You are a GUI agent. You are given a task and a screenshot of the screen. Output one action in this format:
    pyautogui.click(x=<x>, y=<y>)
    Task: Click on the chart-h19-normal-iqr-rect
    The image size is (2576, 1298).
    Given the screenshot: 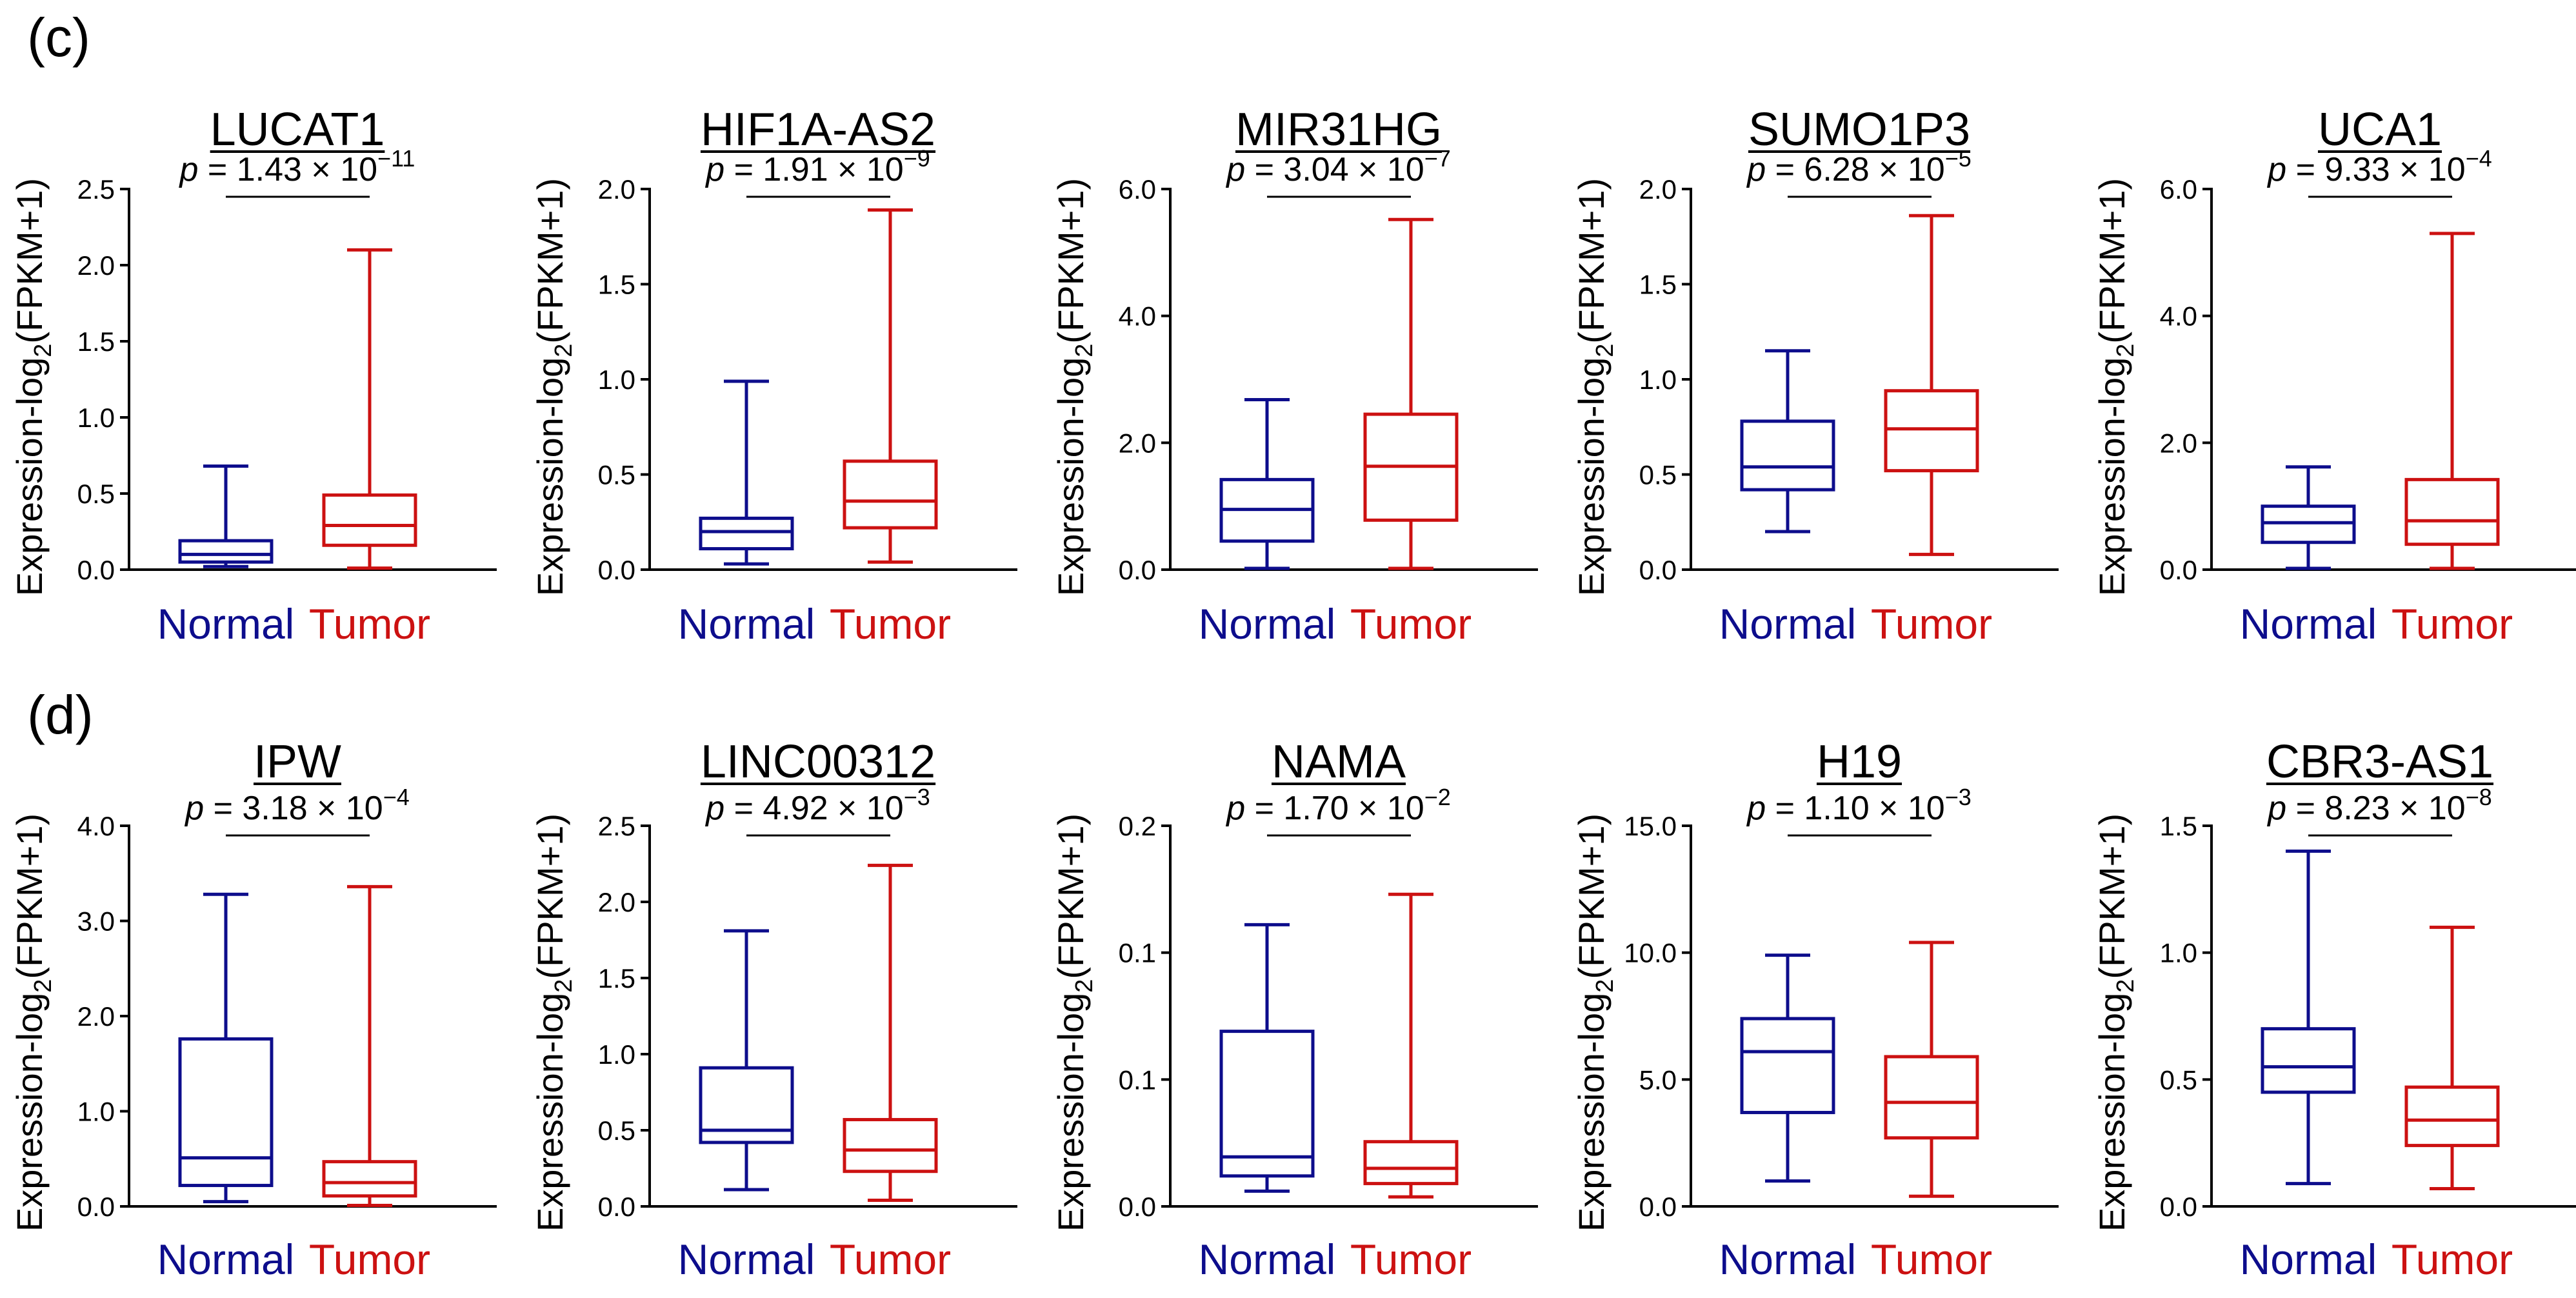 What is the action you would take?
    pyautogui.click(x=1787, y=1065)
    